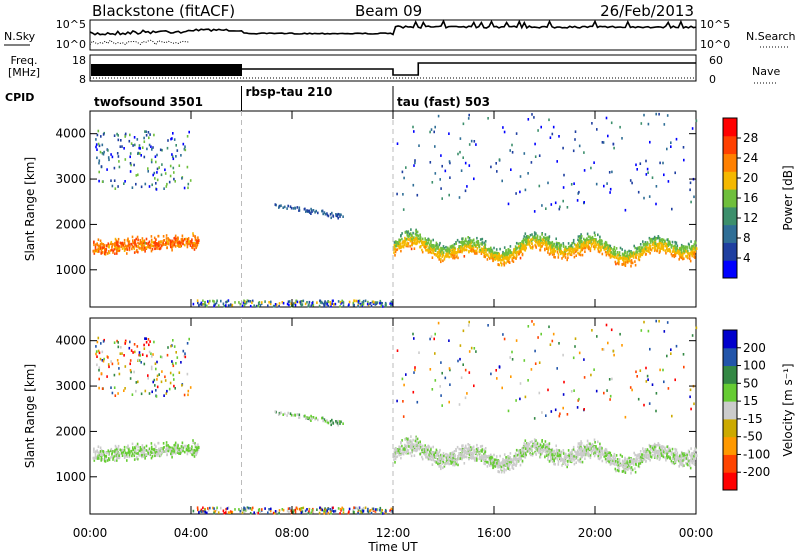 This screenshot has width=800, height=554. What do you see at coordinates (712, 79) in the screenshot?
I see `nave-tick-low: 0` at bounding box center [712, 79].